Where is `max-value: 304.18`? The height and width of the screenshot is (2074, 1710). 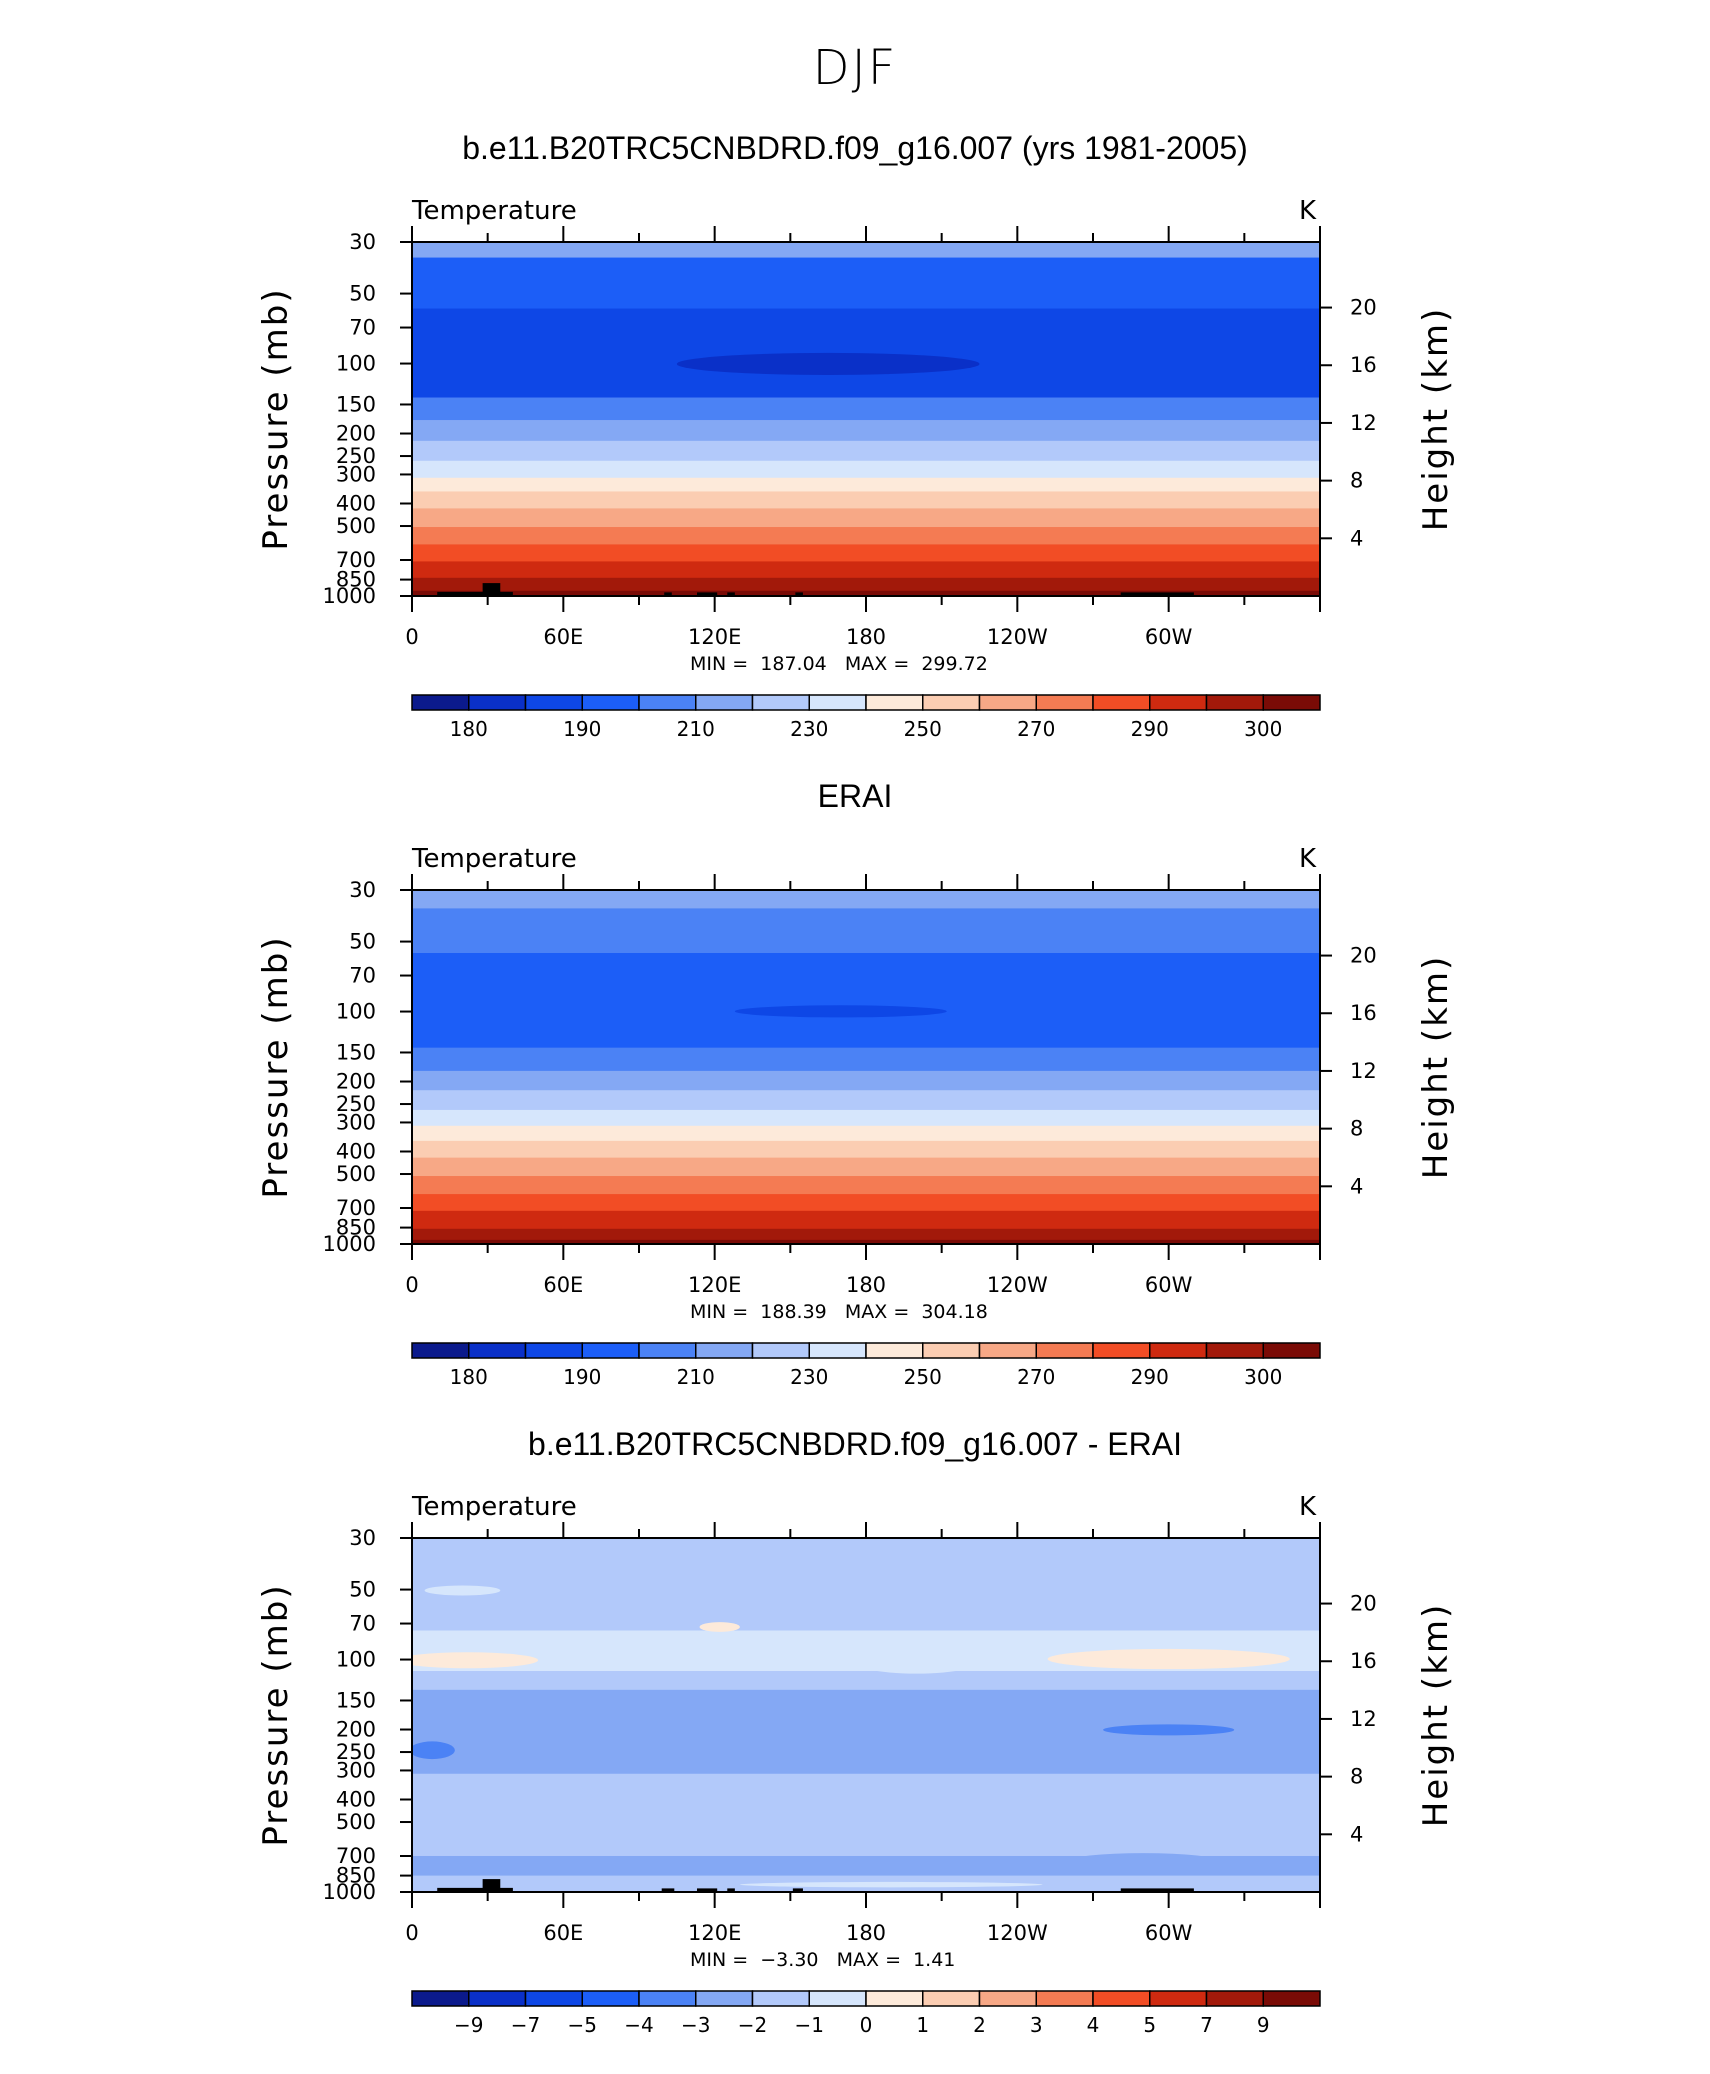
max-value: 304.18 is located at coordinates (954, 1312).